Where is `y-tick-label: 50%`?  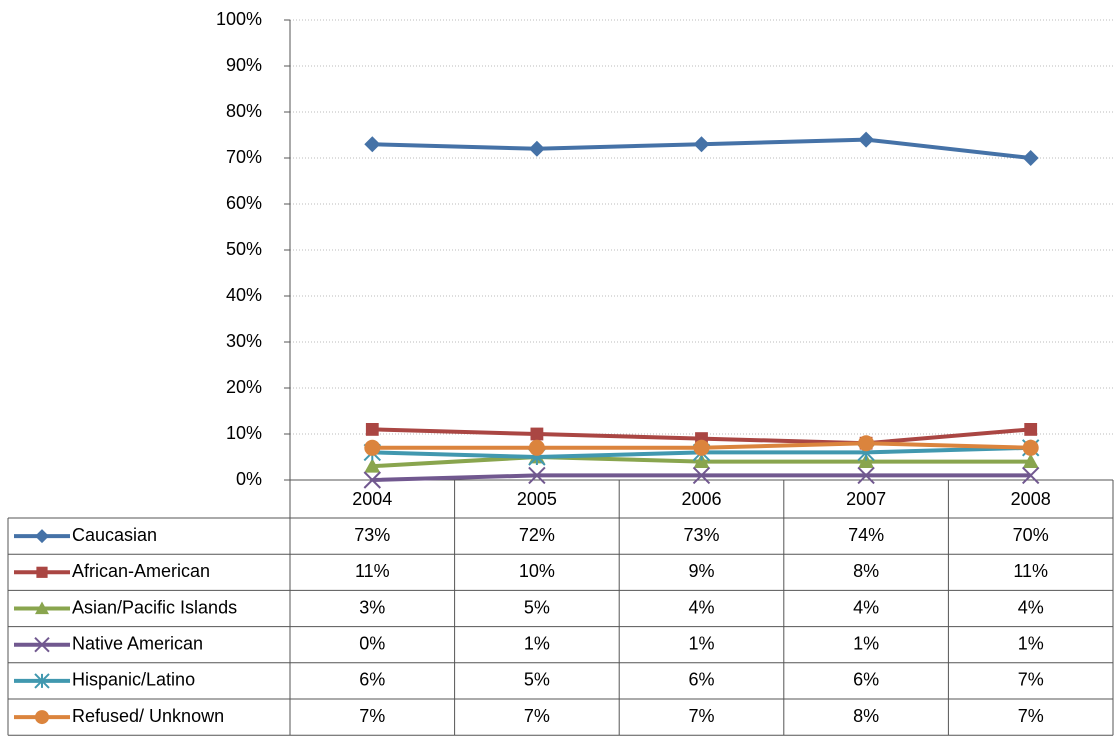 y-tick-label: 50% is located at coordinates (244, 249).